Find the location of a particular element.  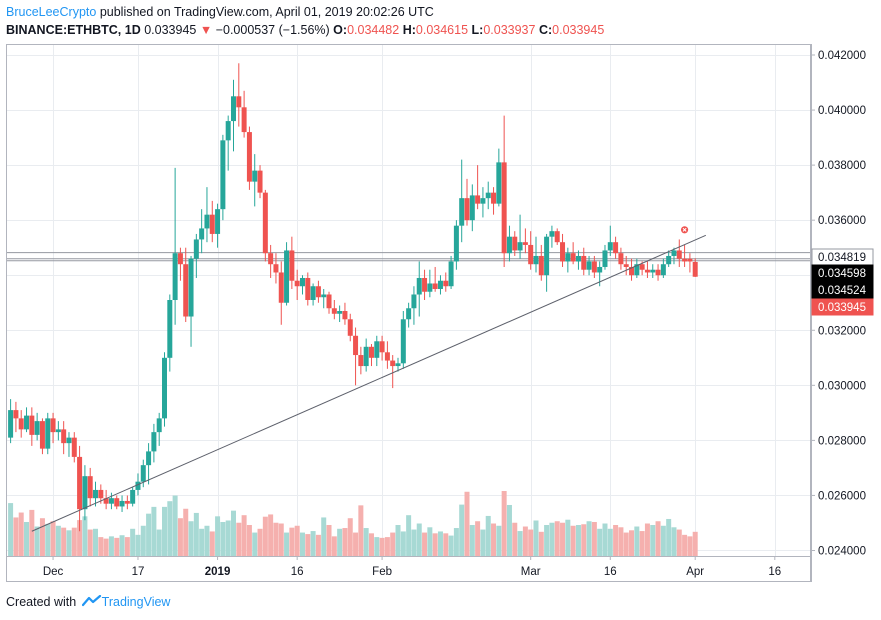

tradingview-brand: TradingView is located at coordinates (136, 602).